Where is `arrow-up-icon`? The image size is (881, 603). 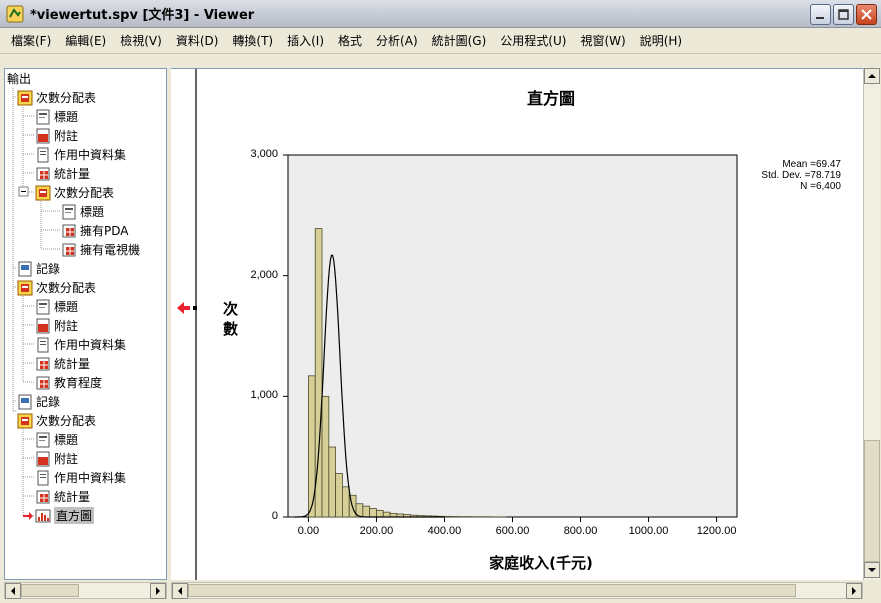 arrow-up-icon is located at coordinates (872, 76).